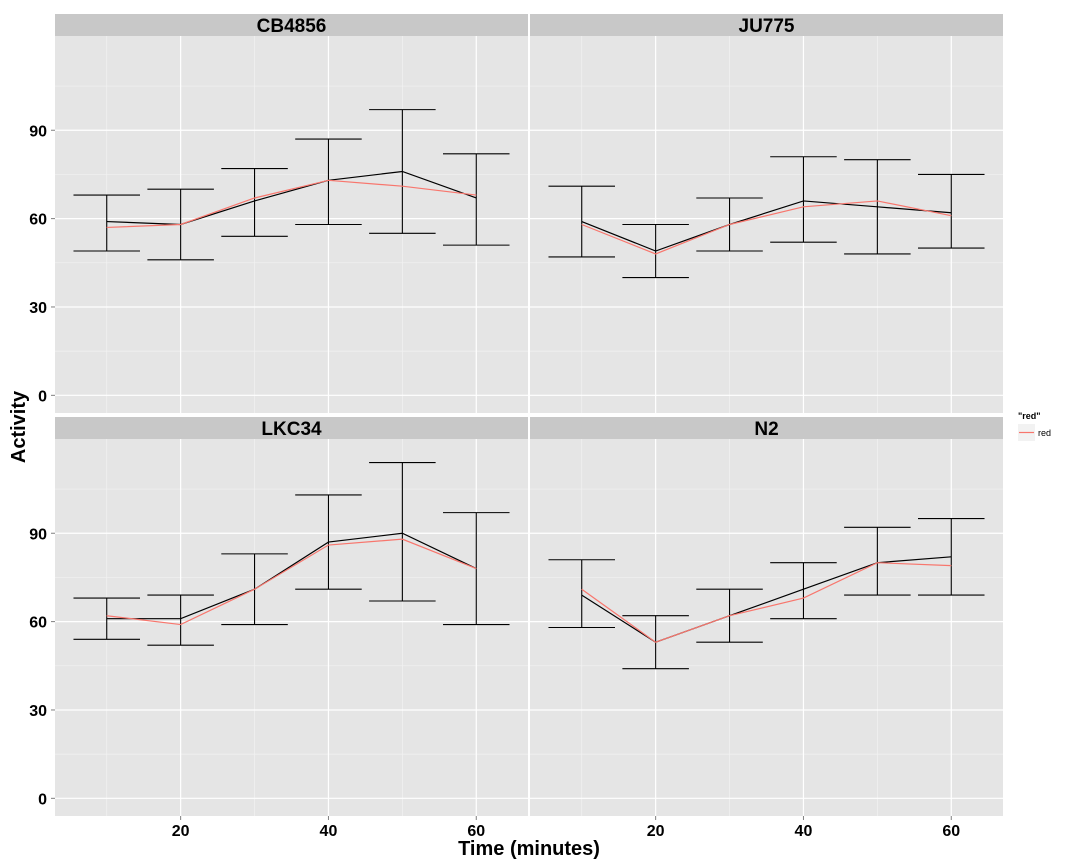  Describe the element at coordinates (1029, 416) in the screenshot. I see `legend-title: "red"` at that location.